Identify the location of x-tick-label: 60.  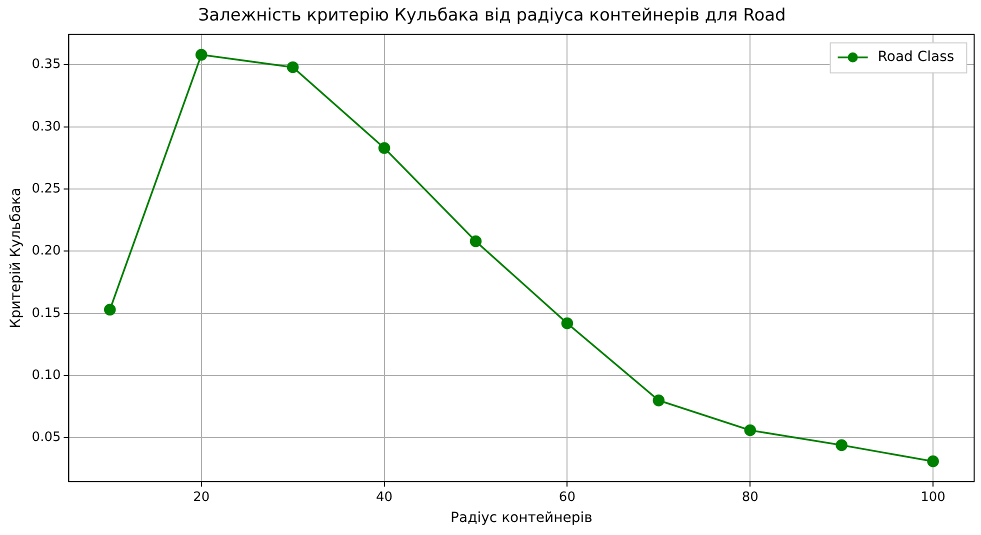
(567, 497).